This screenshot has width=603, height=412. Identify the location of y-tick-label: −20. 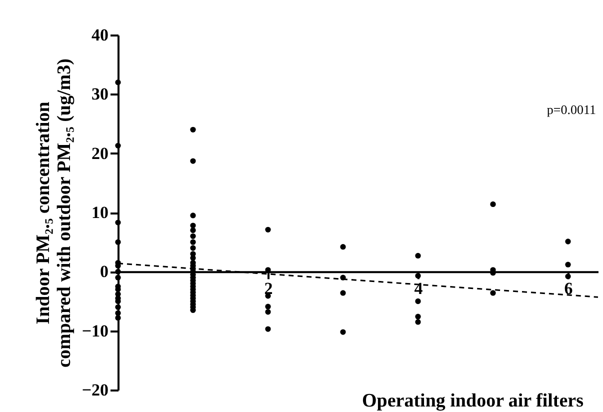
(95, 390).